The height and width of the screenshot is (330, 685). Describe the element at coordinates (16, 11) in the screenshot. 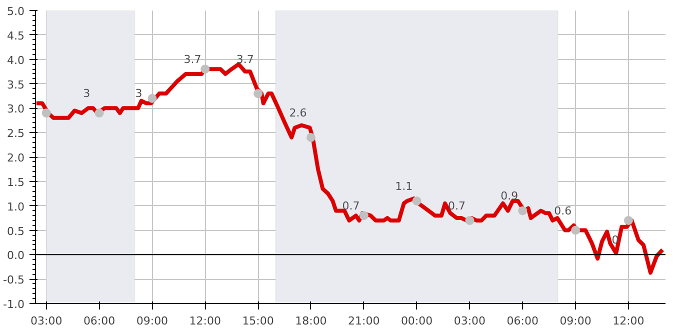

I see `y-tick-label: 5.0` at that location.